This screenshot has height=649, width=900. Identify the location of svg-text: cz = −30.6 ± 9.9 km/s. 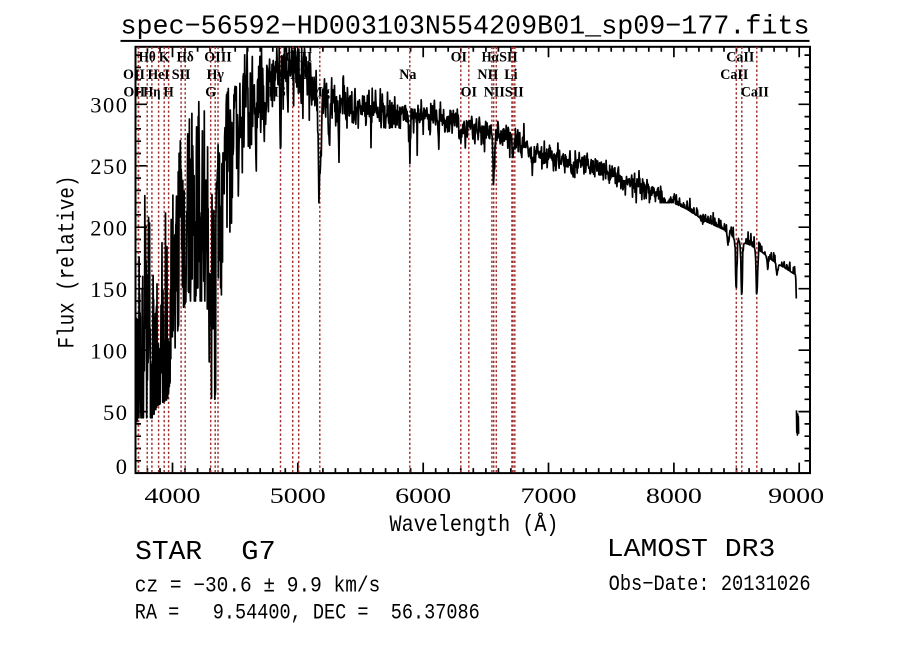
(258, 586).